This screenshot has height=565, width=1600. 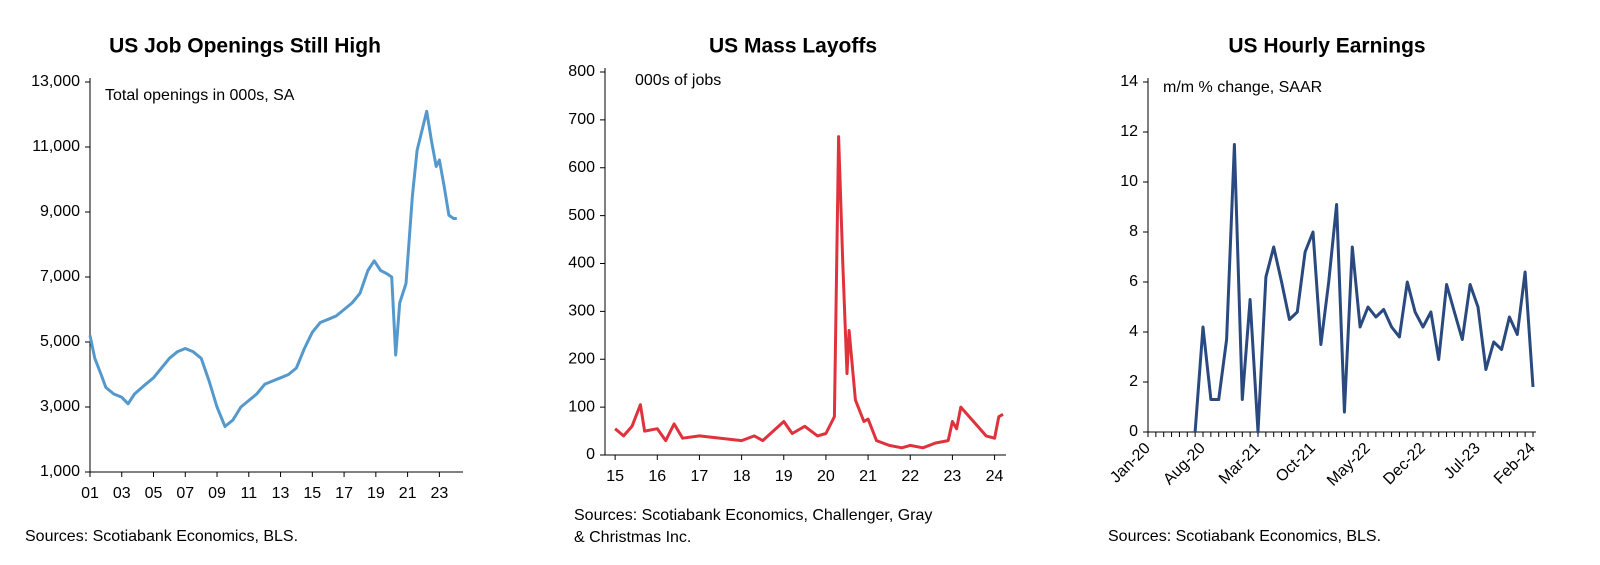 What do you see at coordinates (910, 476) in the screenshot?
I see `x-tick-label: 22` at bounding box center [910, 476].